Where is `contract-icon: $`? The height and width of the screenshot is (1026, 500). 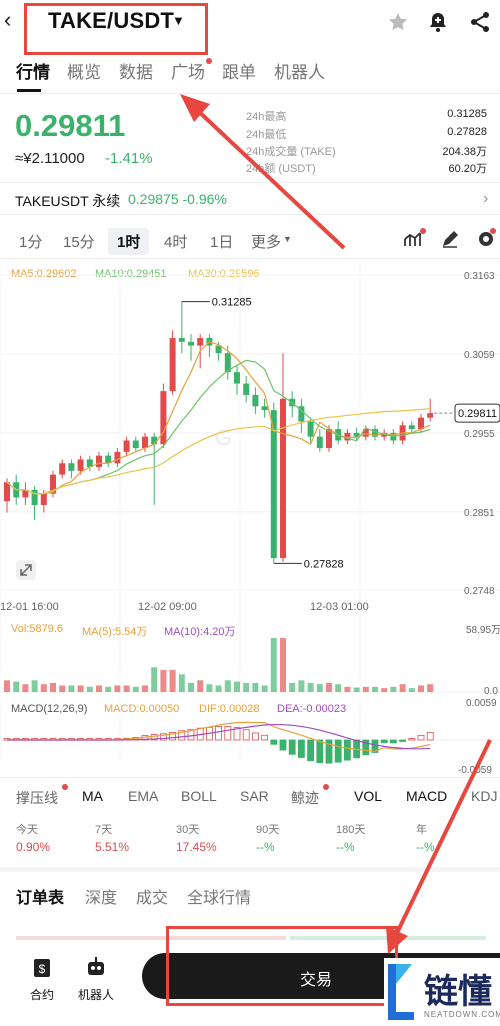 contract-icon: $ is located at coordinates (42, 968).